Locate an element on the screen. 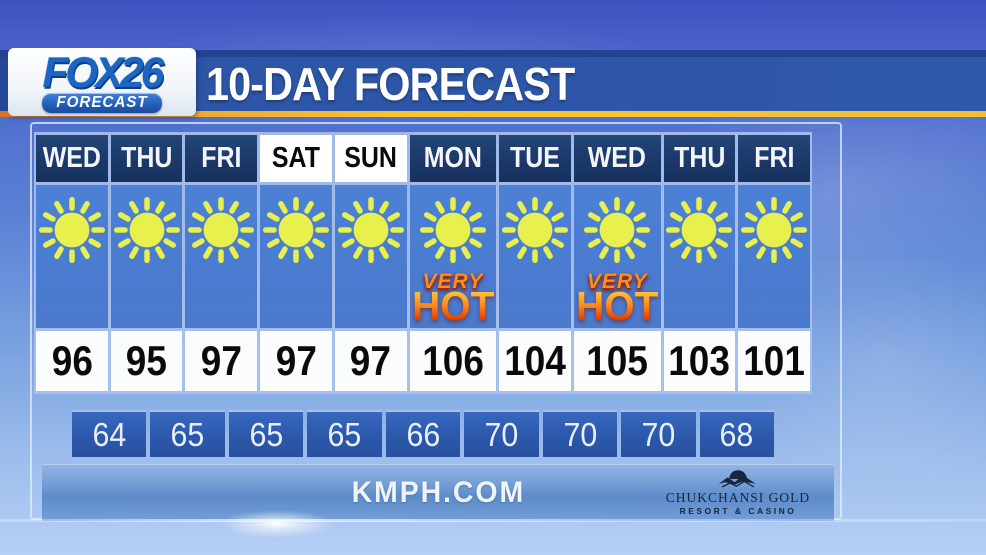 This screenshot has height=555, width=986. high-temp-value: 105 is located at coordinates (617, 360).